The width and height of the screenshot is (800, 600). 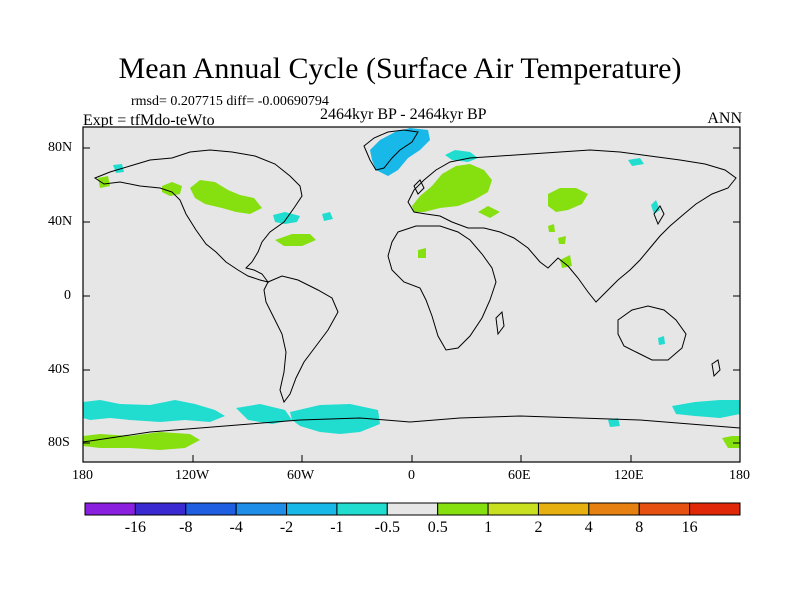 What do you see at coordinates (655, 207) in the screenshot?
I see `japan-cool-patch` at bounding box center [655, 207].